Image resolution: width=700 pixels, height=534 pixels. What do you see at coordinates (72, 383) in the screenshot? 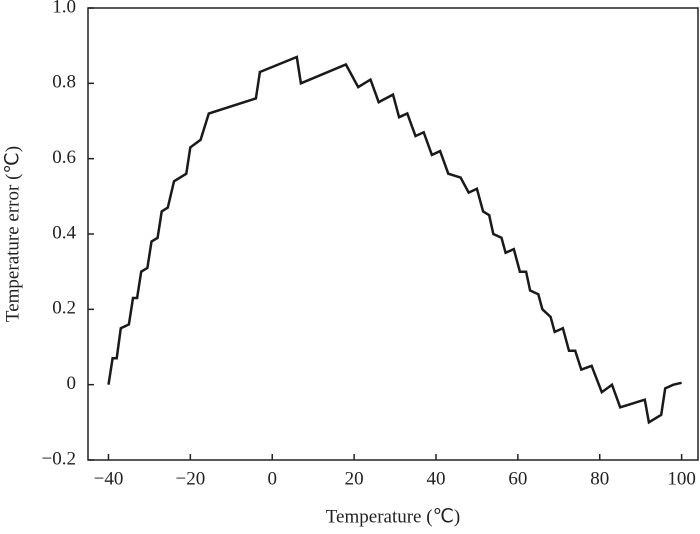
I see `y-tick-label: 0` at bounding box center [72, 383].